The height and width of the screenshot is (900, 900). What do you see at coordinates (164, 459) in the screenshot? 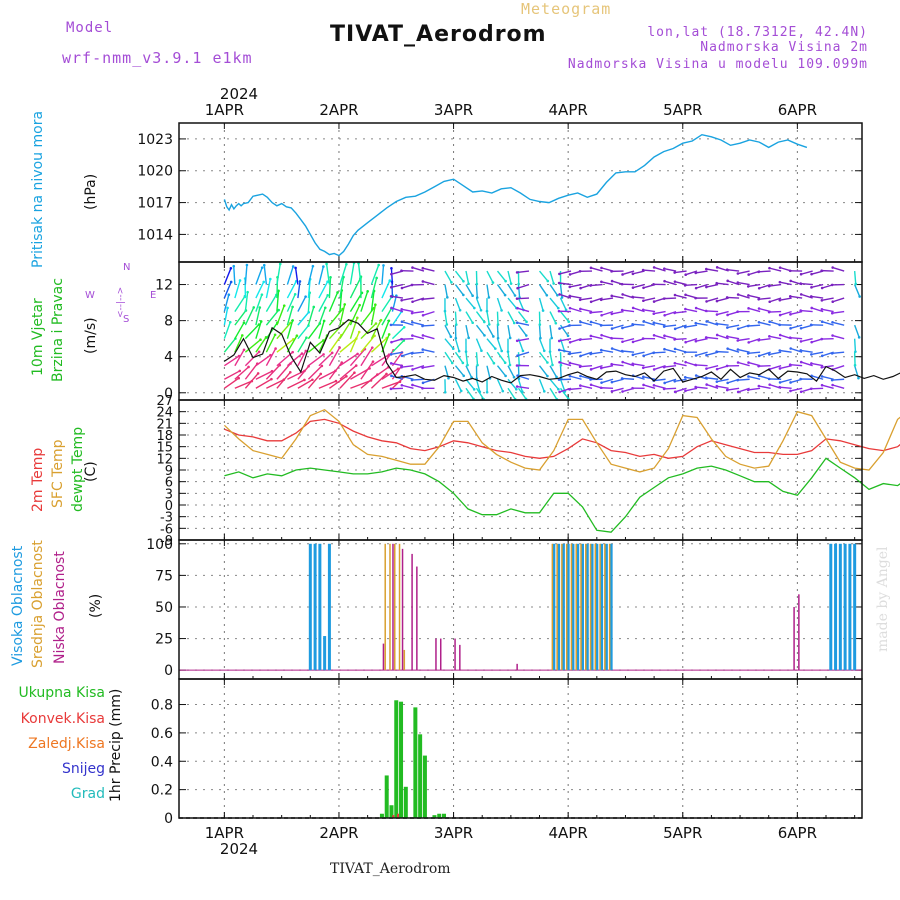
I see `y-tick-label: 12` at bounding box center [164, 459].